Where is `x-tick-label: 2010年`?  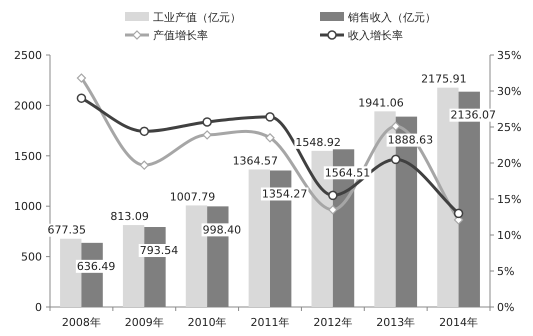
x-tick-label: 2010年 is located at coordinates (207, 322).